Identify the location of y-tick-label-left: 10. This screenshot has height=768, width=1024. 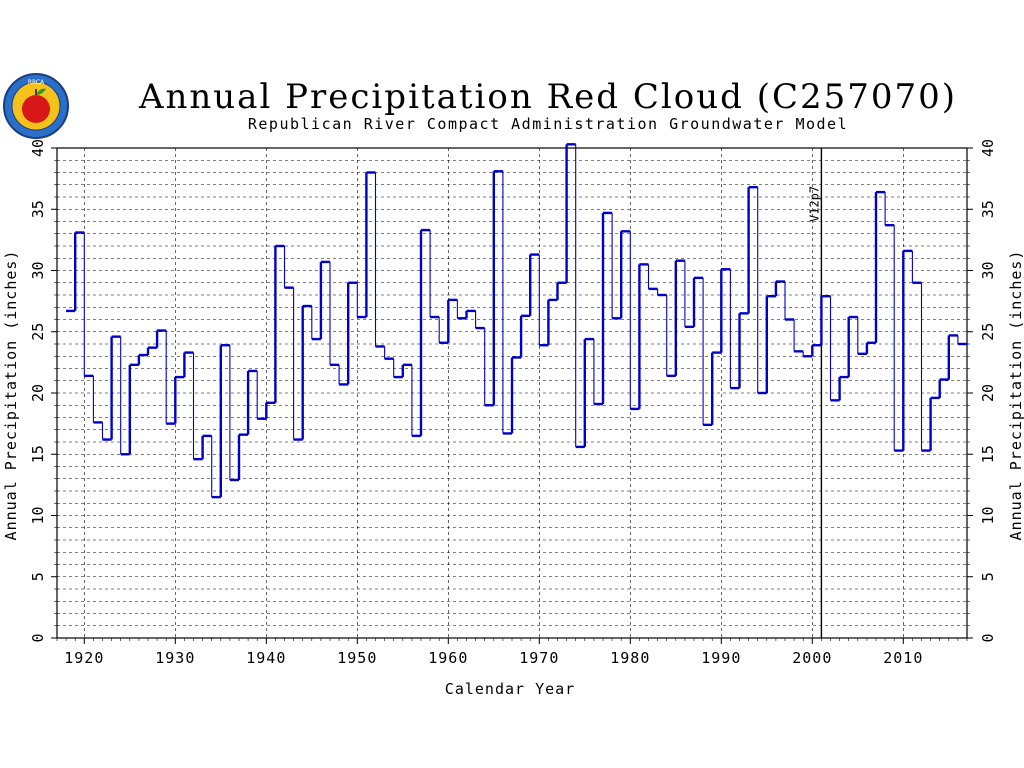
(38, 515).